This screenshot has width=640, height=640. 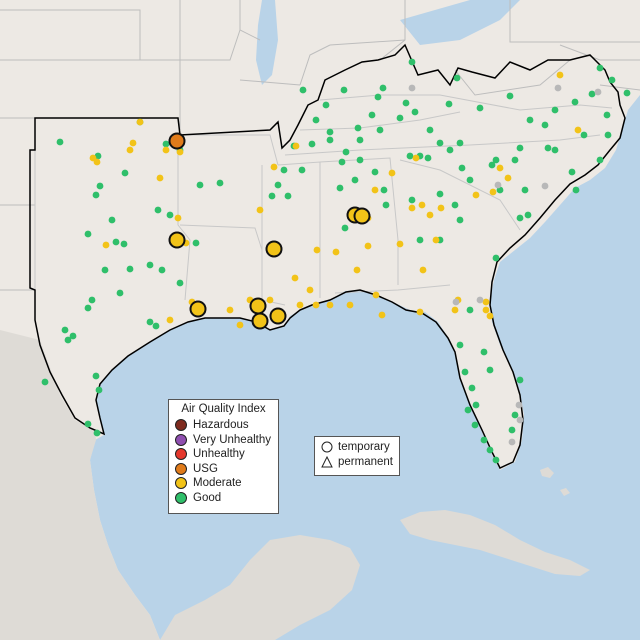 I want to click on legend-label-temporary: temporary, so click(x=364, y=447).